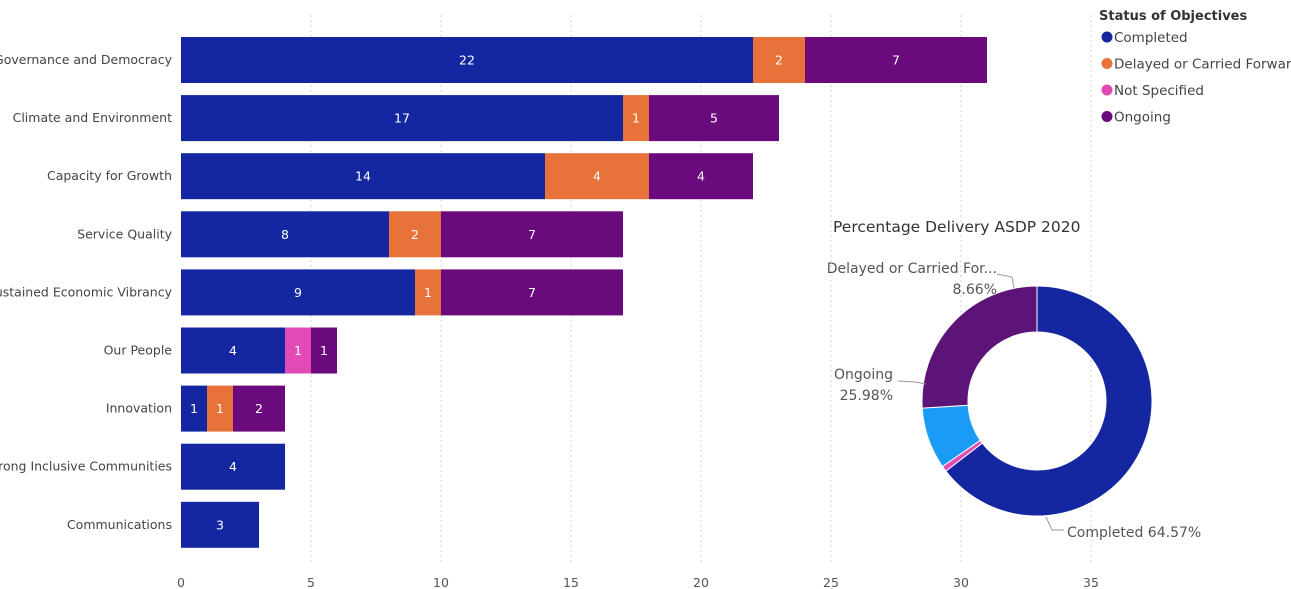 The image size is (1291, 589). Describe the element at coordinates (109, 175) in the screenshot. I see `category-label: Capacity for Growth` at that location.